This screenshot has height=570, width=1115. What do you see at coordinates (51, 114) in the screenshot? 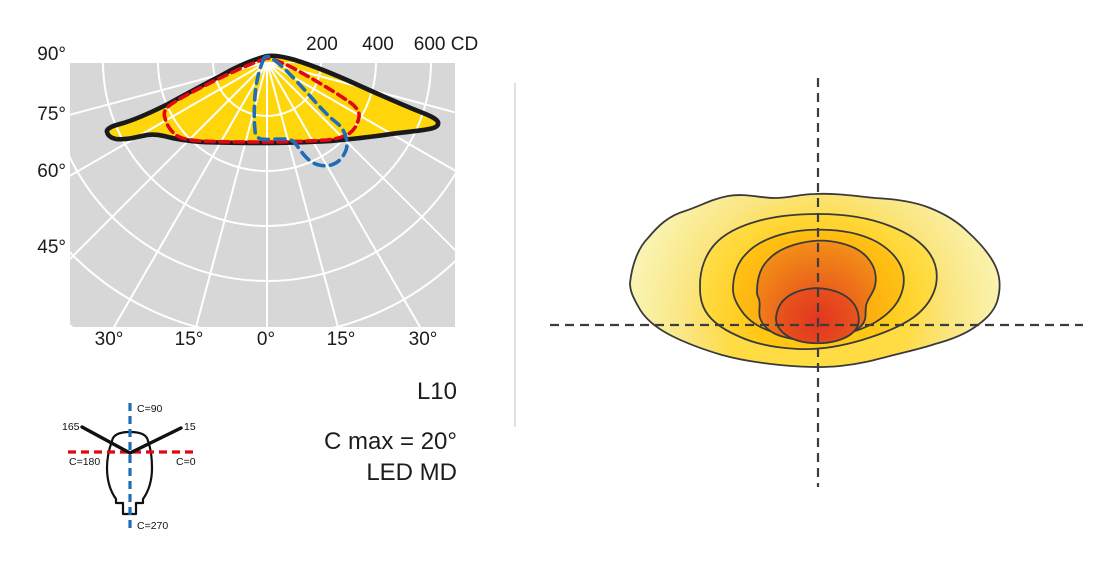
I see `angle-label-75: 75°` at bounding box center [51, 114].